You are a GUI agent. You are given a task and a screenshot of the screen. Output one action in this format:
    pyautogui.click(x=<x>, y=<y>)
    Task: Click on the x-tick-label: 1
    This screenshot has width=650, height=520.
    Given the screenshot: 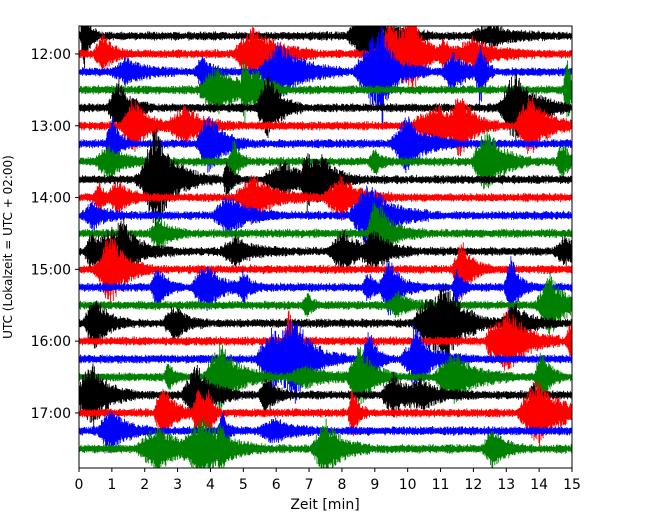 What is the action you would take?
    pyautogui.click(x=111, y=485)
    